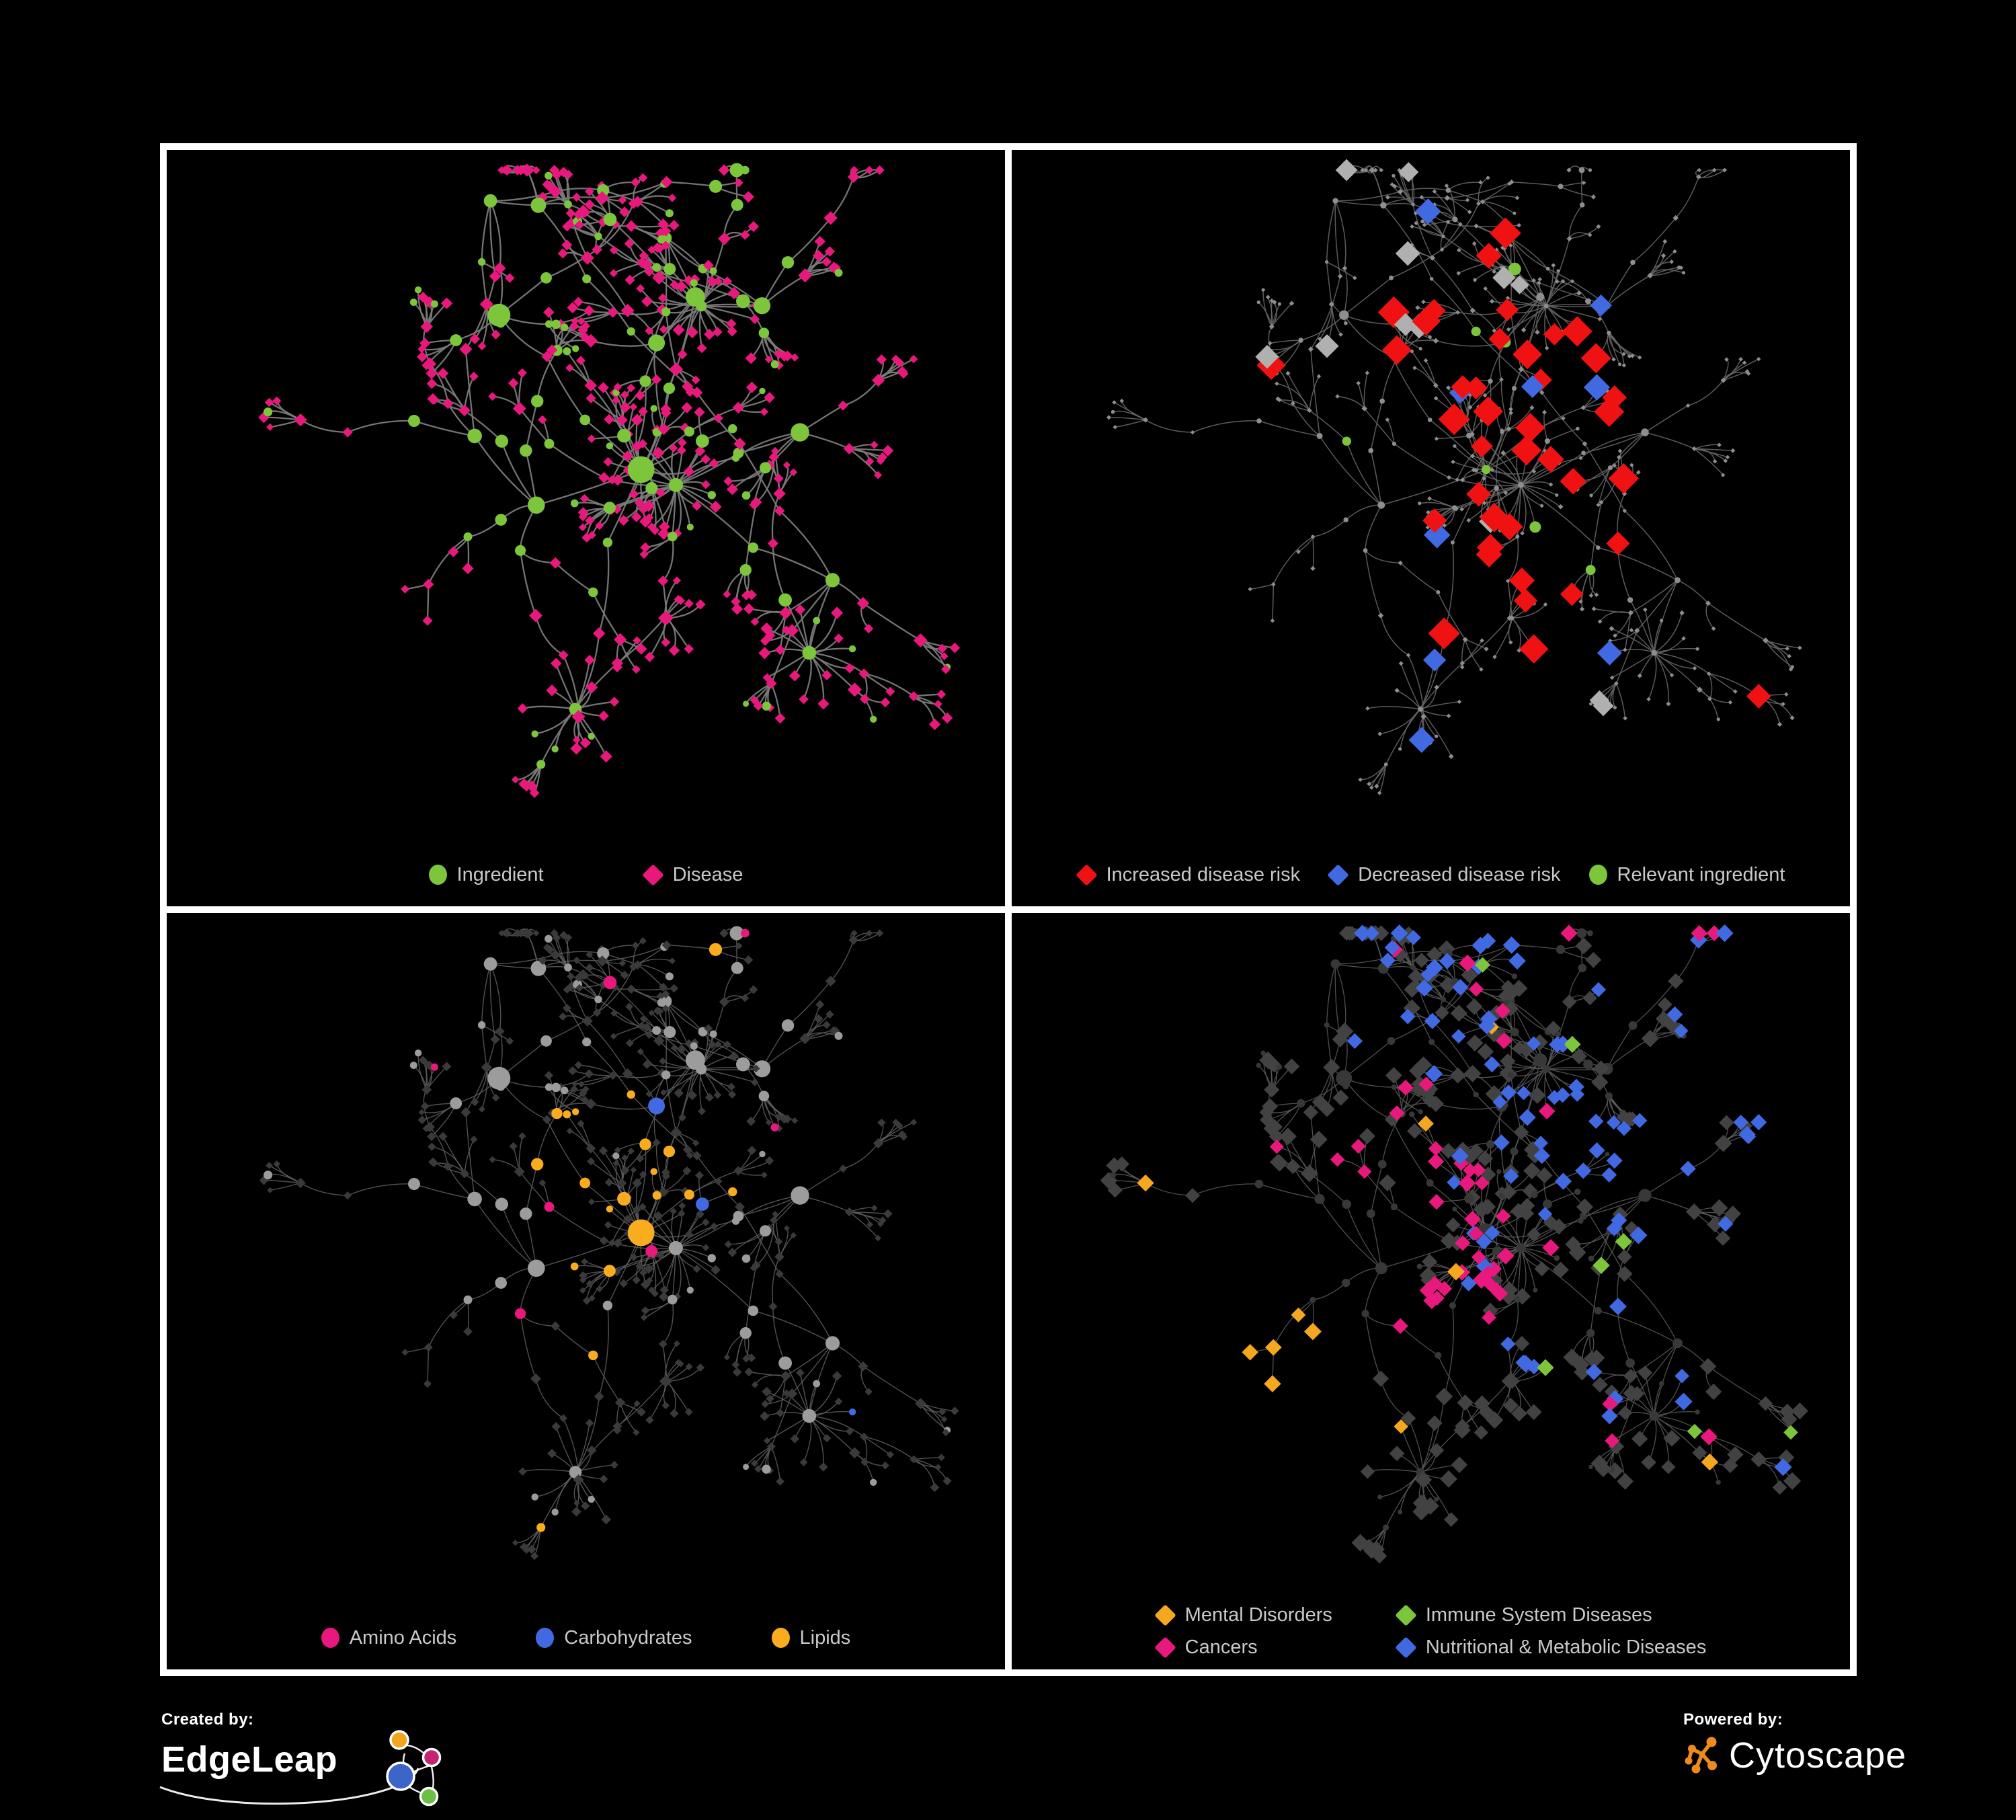  I want to click on legend-item-amino-acids: Amino Acids, so click(389, 1637).